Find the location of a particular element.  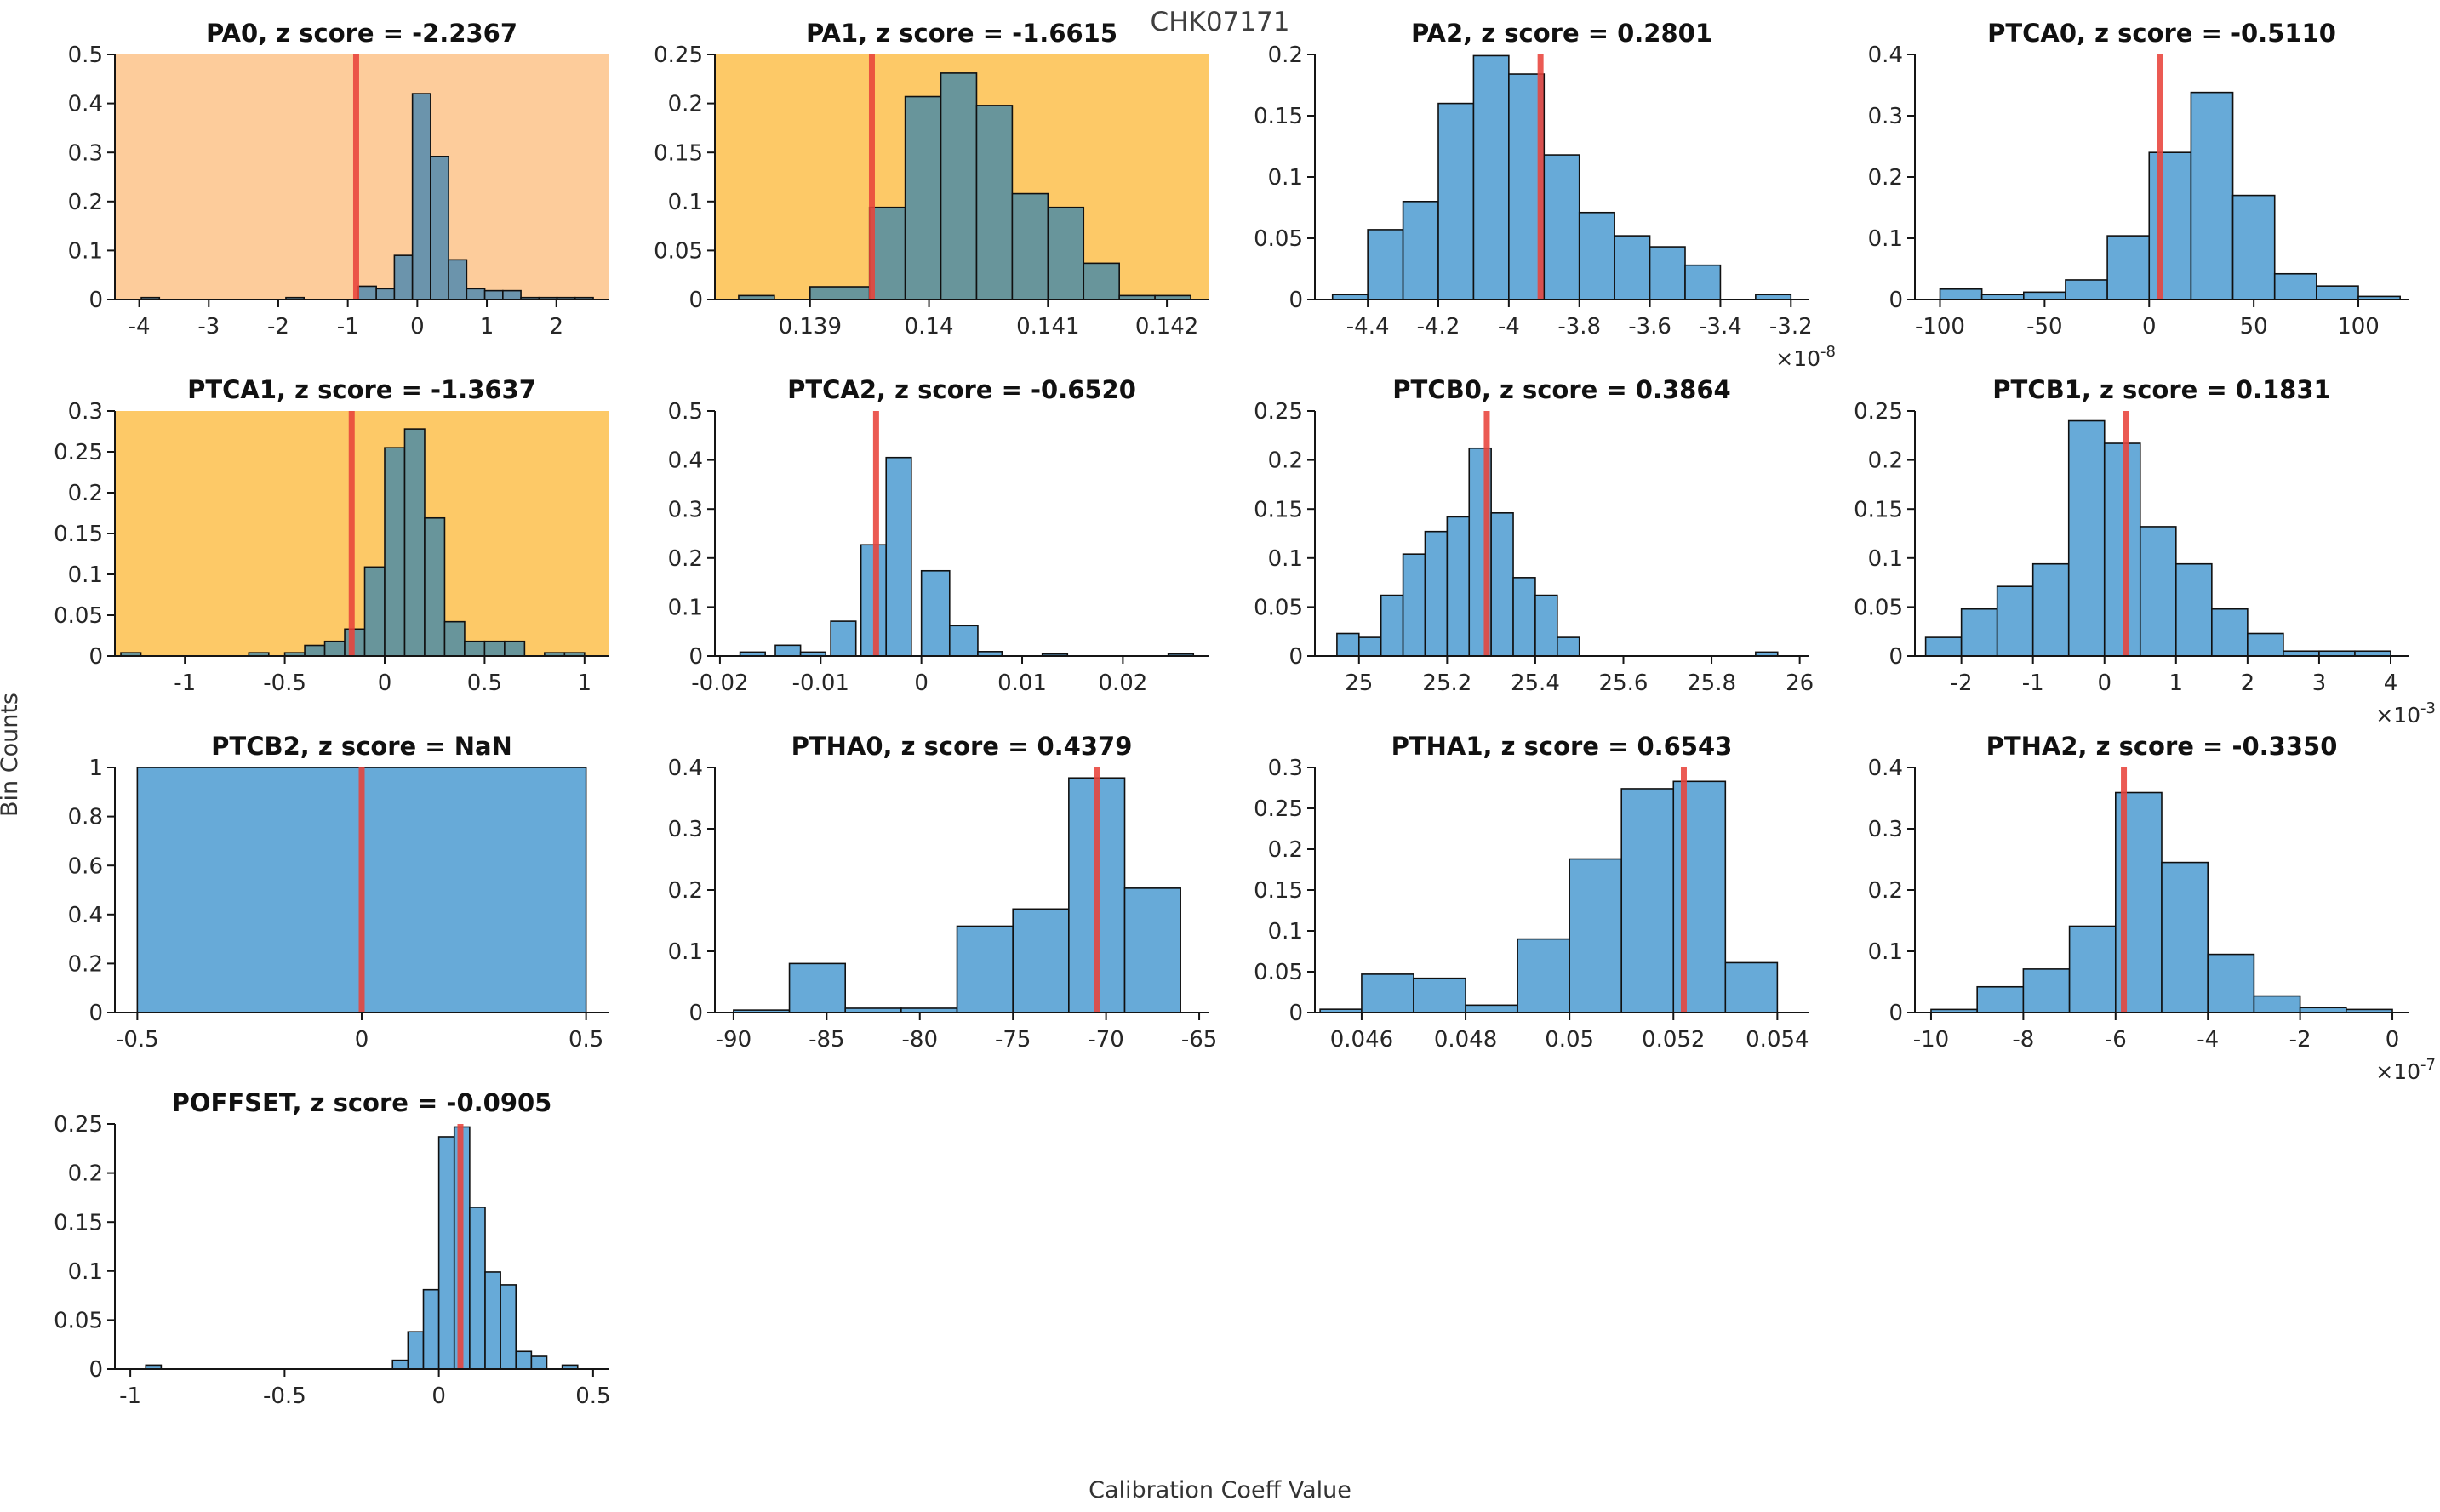

x-tick-label: -90 is located at coordinates (734, 1040).